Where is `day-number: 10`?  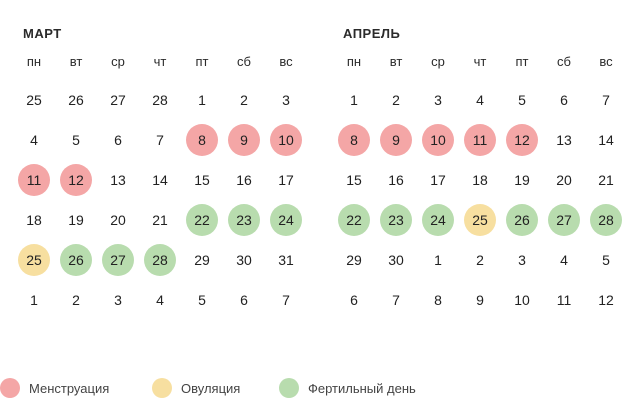 day-number: 10 is located at coordinates (438, 140).